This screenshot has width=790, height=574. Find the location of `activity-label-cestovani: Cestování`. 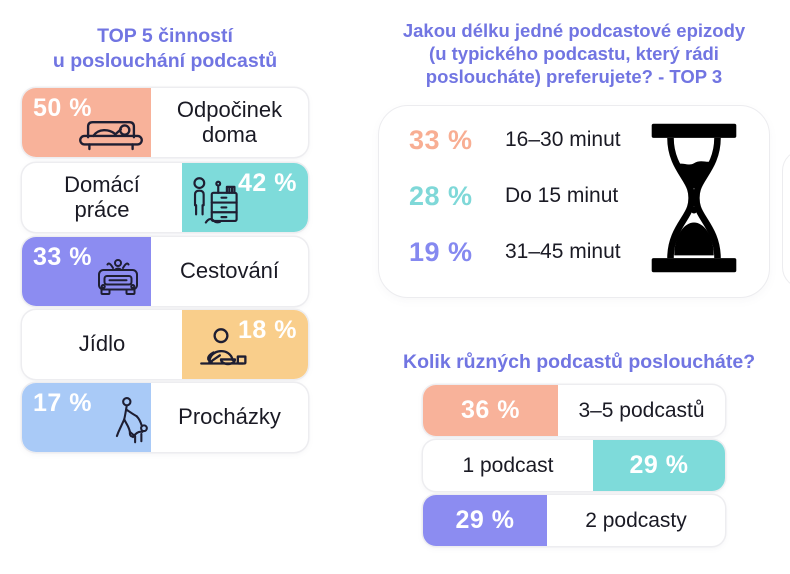

activity-label-cestovani: Cestování is located at coordinates (229, 271).